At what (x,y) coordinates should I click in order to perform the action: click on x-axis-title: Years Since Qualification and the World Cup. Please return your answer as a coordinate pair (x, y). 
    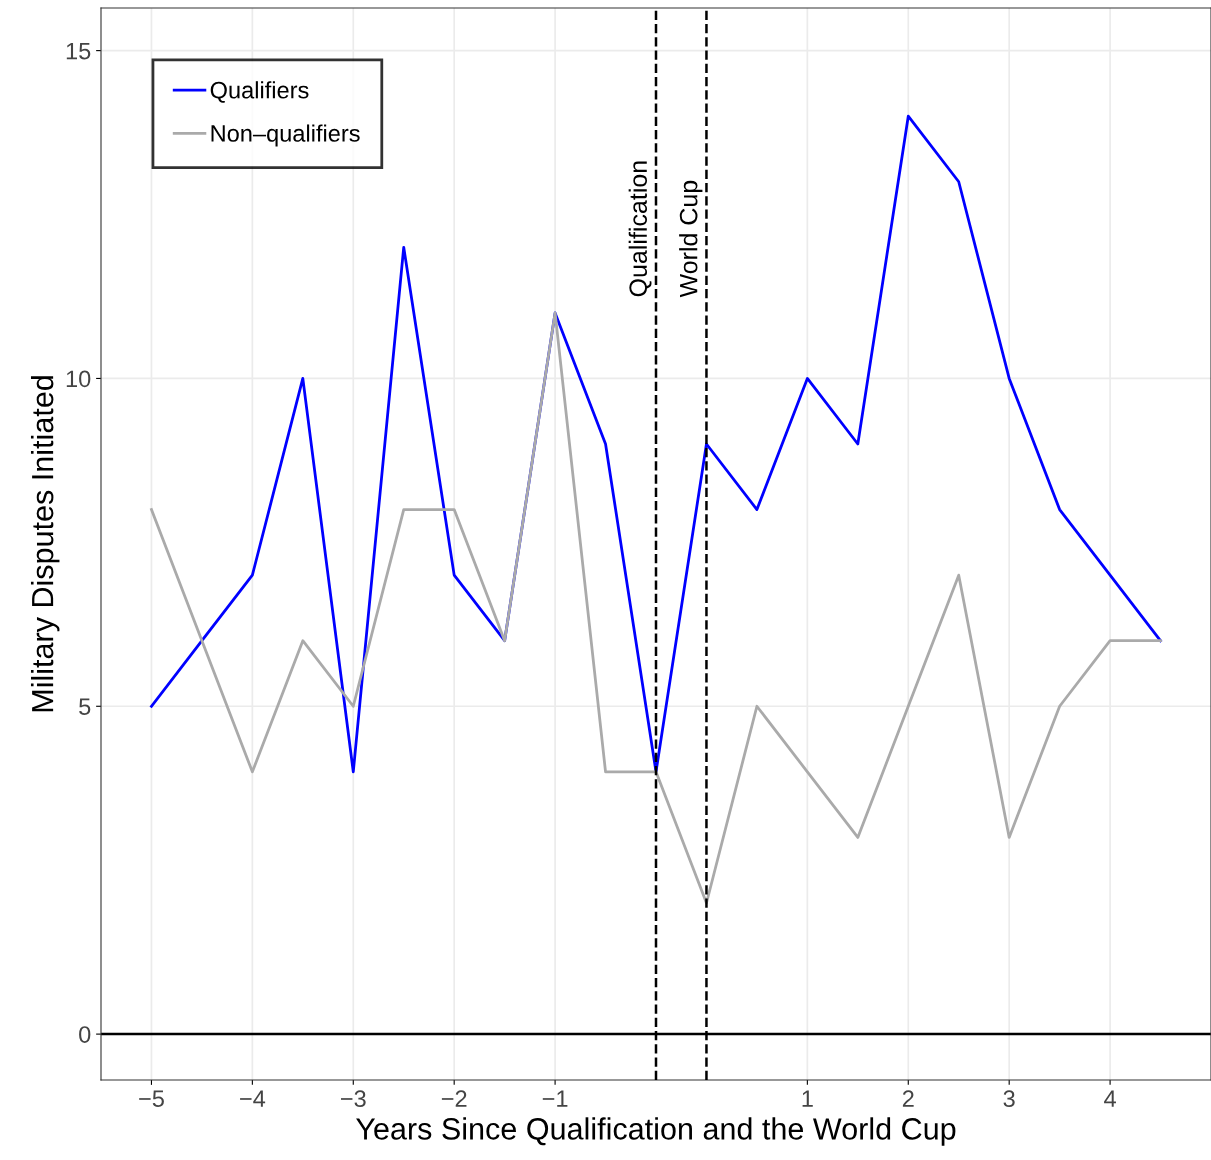
    Looking at the image, I should click on (656, 1131).